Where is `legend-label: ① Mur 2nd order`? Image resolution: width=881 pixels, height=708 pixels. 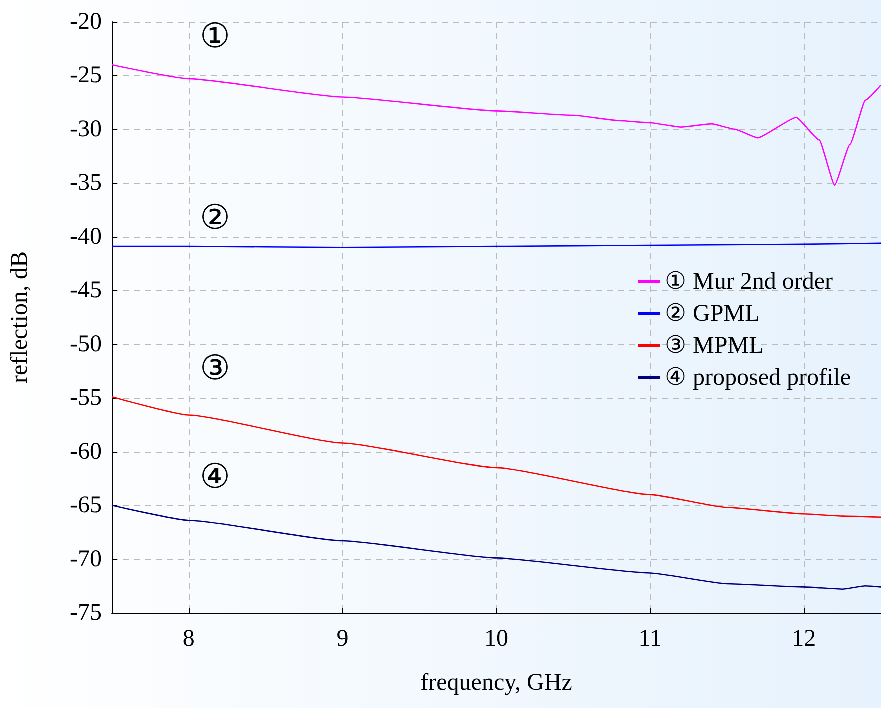
legend-label: ① Mur 2nd order is located at coordinates (749, 282).